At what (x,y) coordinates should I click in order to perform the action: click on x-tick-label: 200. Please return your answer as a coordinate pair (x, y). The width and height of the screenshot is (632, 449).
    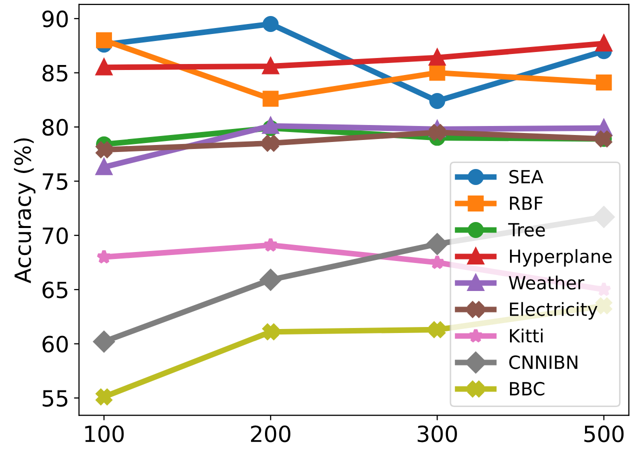
    Looking at the image, I should click on (270, 433).